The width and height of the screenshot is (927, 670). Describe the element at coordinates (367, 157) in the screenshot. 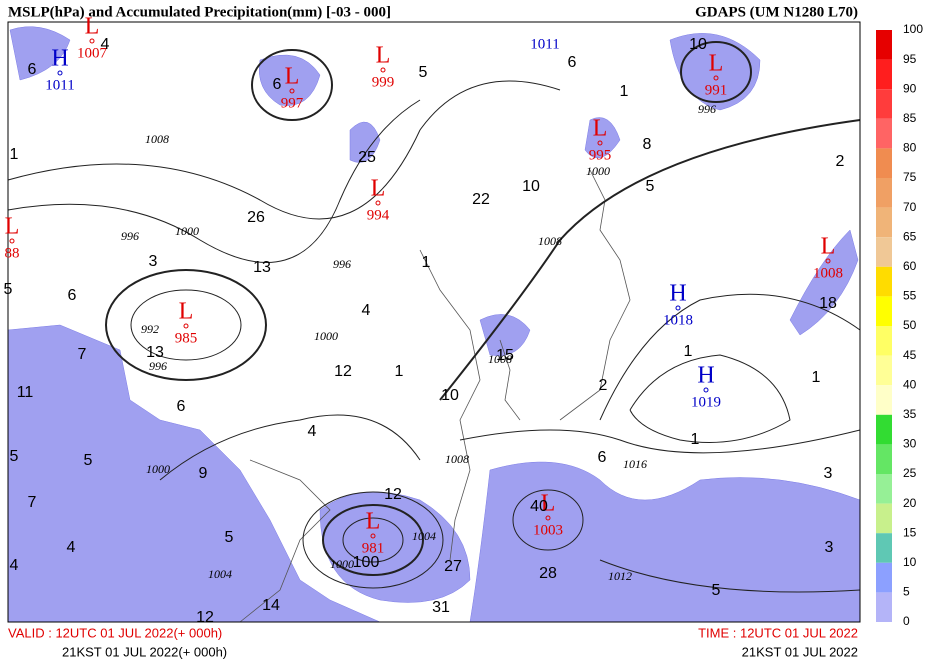

I see `point-label: 25` at that location.